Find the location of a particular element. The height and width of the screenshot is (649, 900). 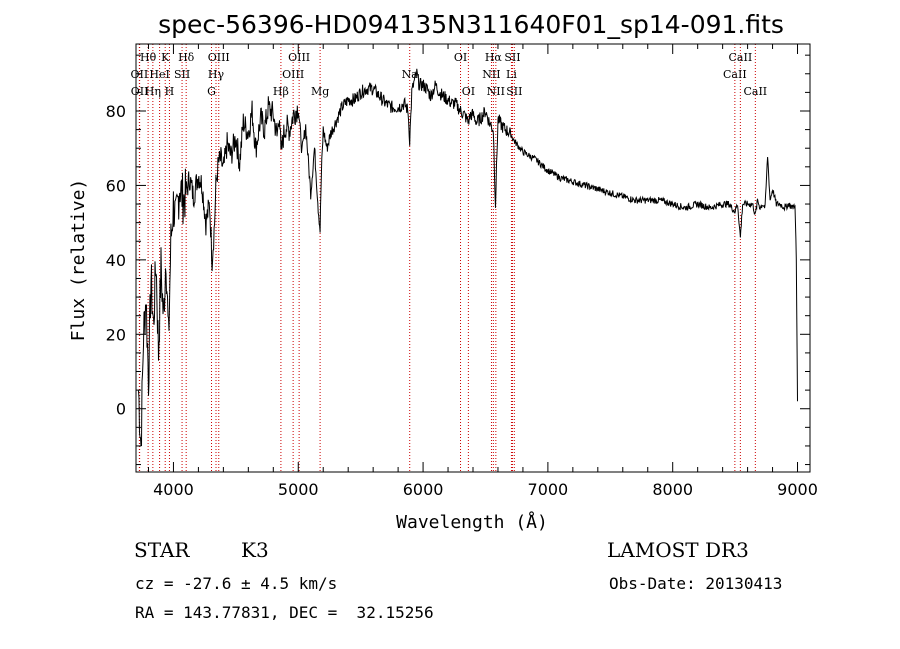

object-class: STAR is located at coordinates (162, 550).